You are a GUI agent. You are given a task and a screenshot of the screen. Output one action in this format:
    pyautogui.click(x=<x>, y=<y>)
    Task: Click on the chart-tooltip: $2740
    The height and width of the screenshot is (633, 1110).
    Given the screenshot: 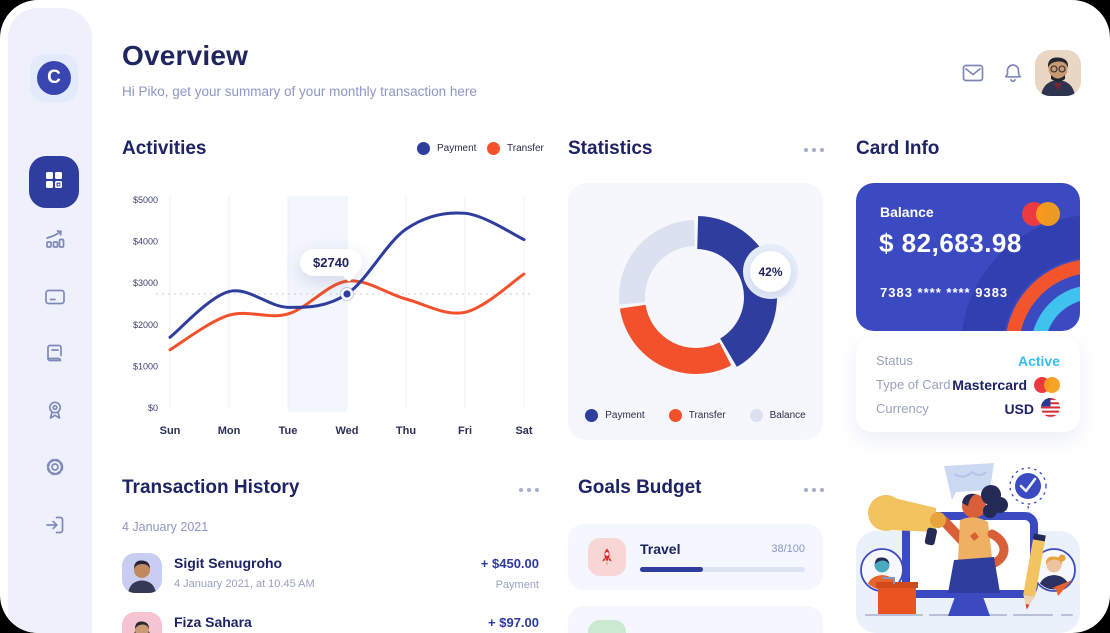 What is the action you would take?
    pyautogui.click(x=331, y=262)
    